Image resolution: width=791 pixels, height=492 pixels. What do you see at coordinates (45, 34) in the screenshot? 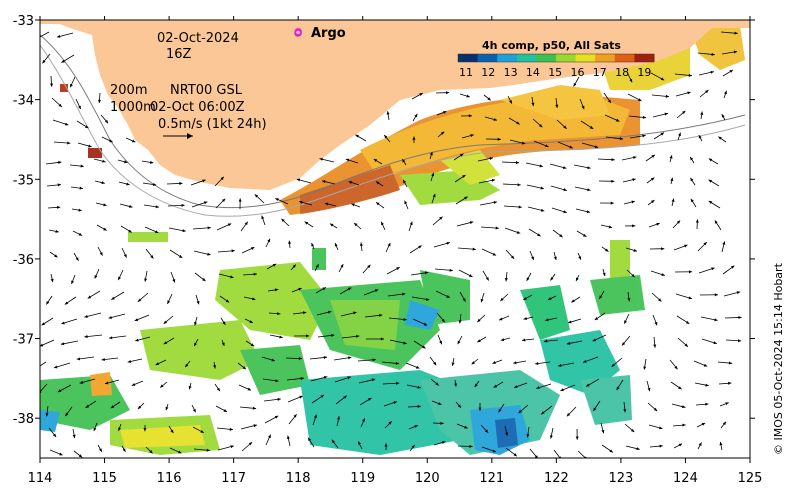
I see `current-arrow` at bounding box center [45, 34].